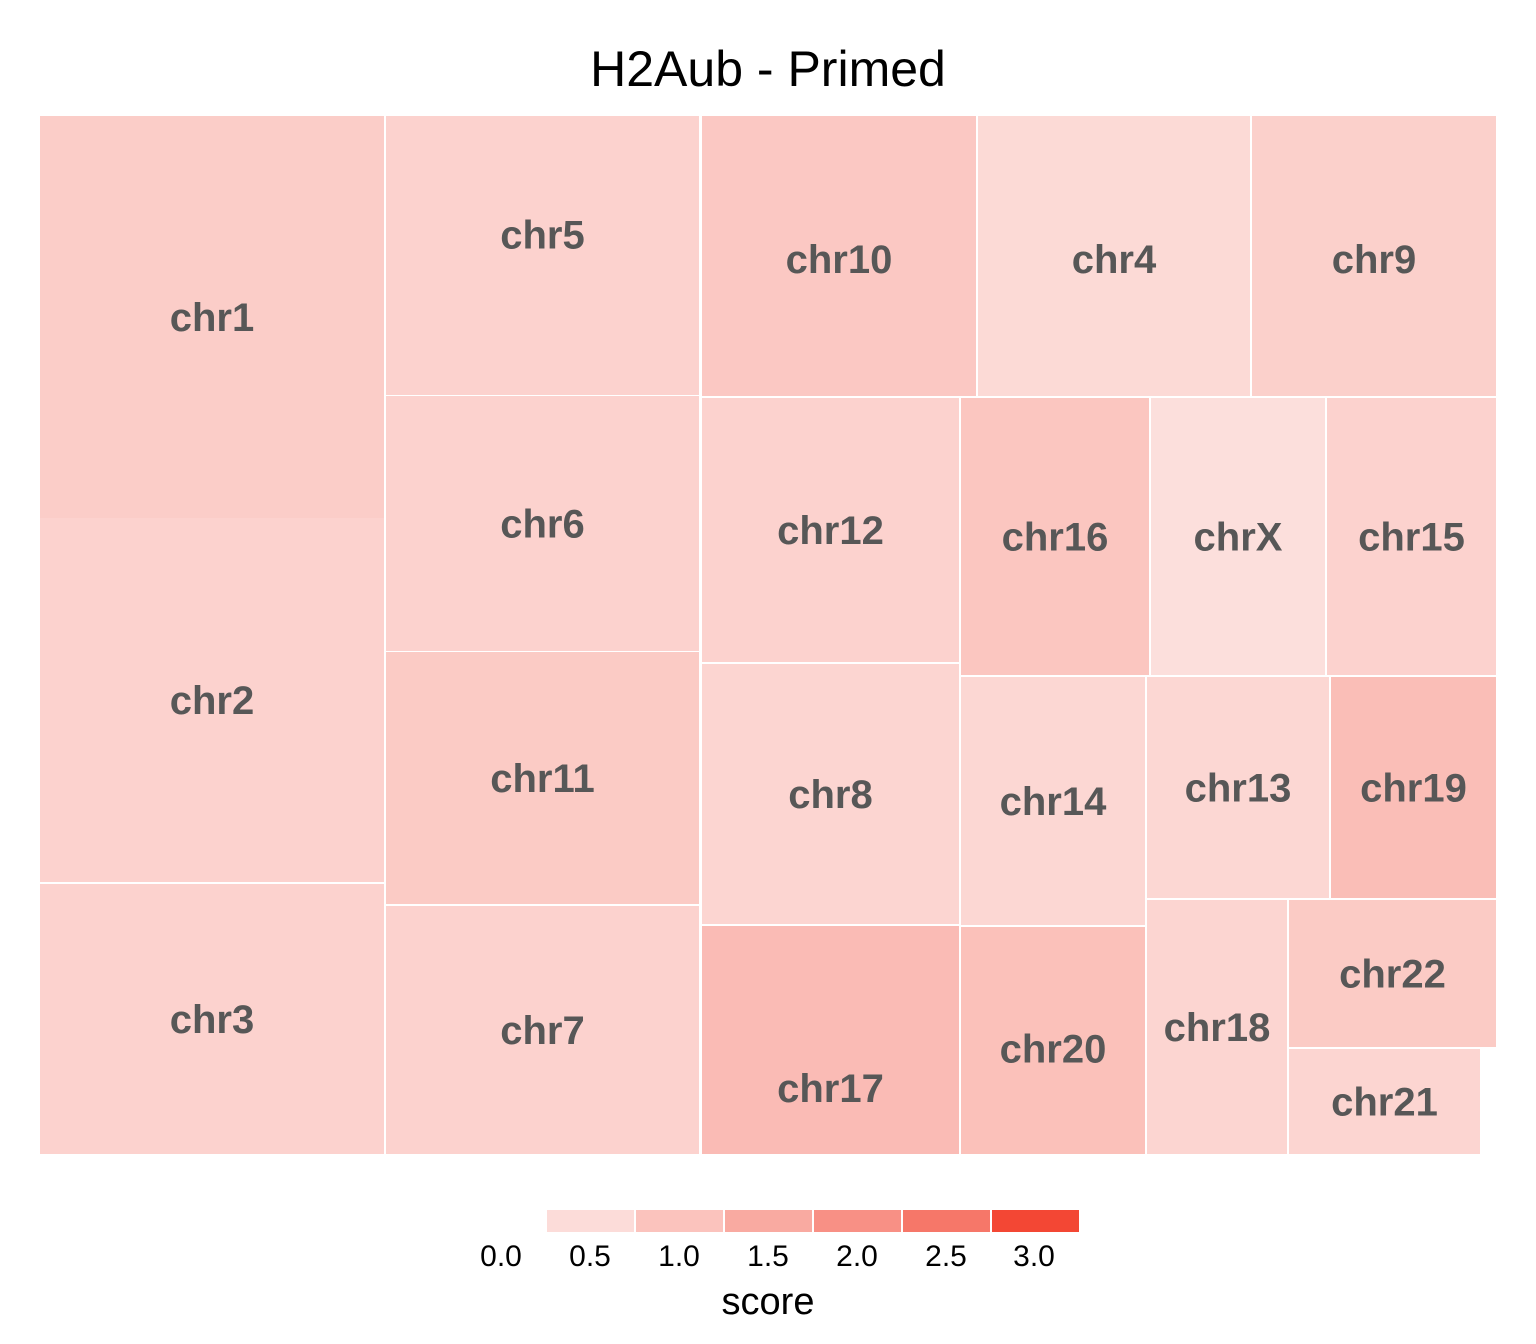 This screenshot has height=1344, width=1536. What do you see at coordinates (679, 1256) in the screenshot?
I see `legend-tick-label: 1.0` at bounding box center [679, 1256].